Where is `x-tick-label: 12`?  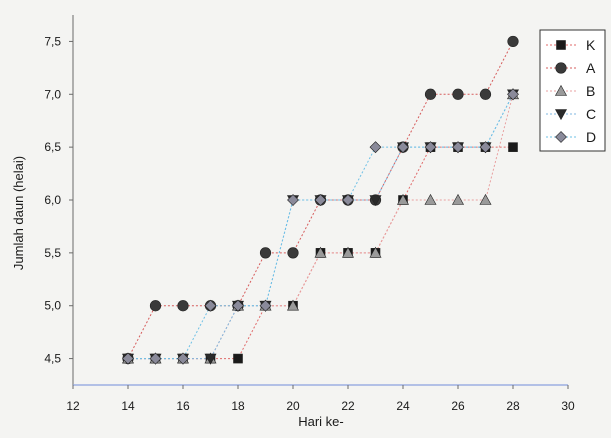 x-tick-label: 12 is located at coordinates (73, 406).